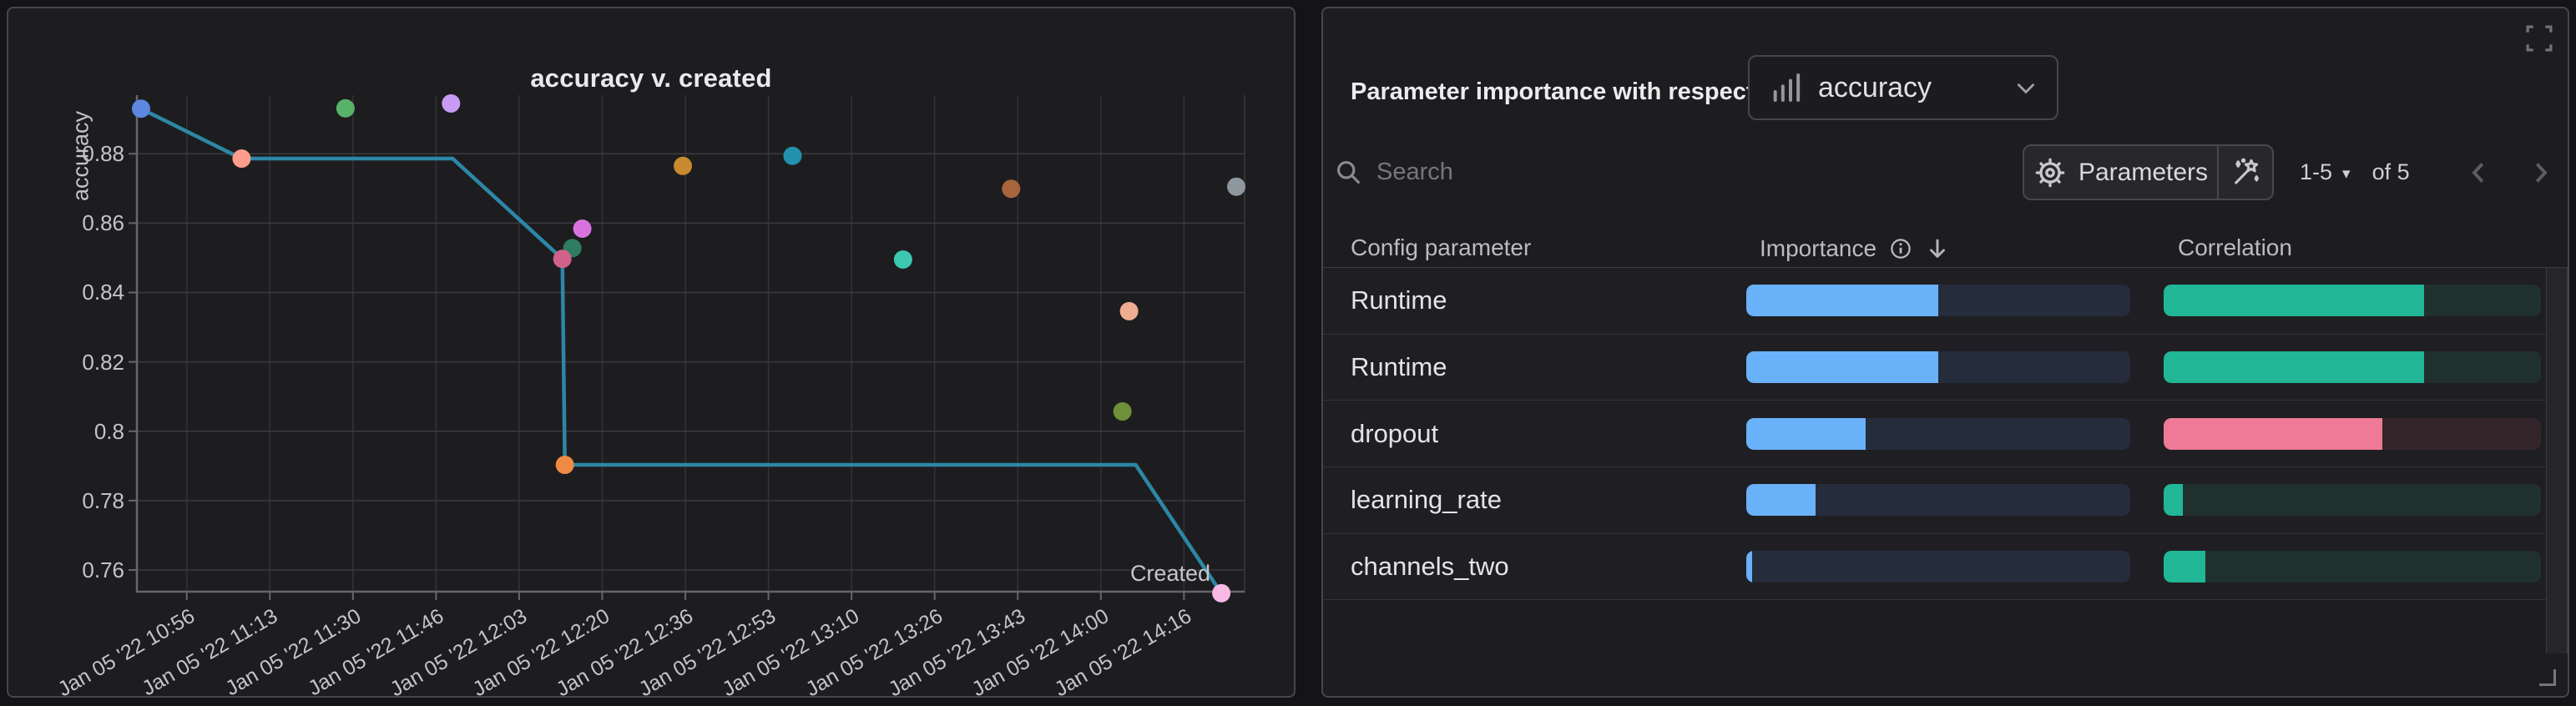 This screenshot has width=2576, height=706. I want to click on pagination-total: of 5, so click(2390, 171).